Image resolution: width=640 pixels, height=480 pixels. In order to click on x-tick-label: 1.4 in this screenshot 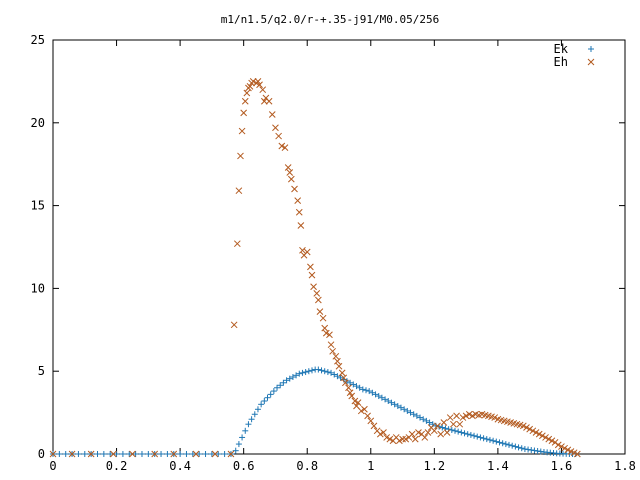, I will do `click(498, 466)`.